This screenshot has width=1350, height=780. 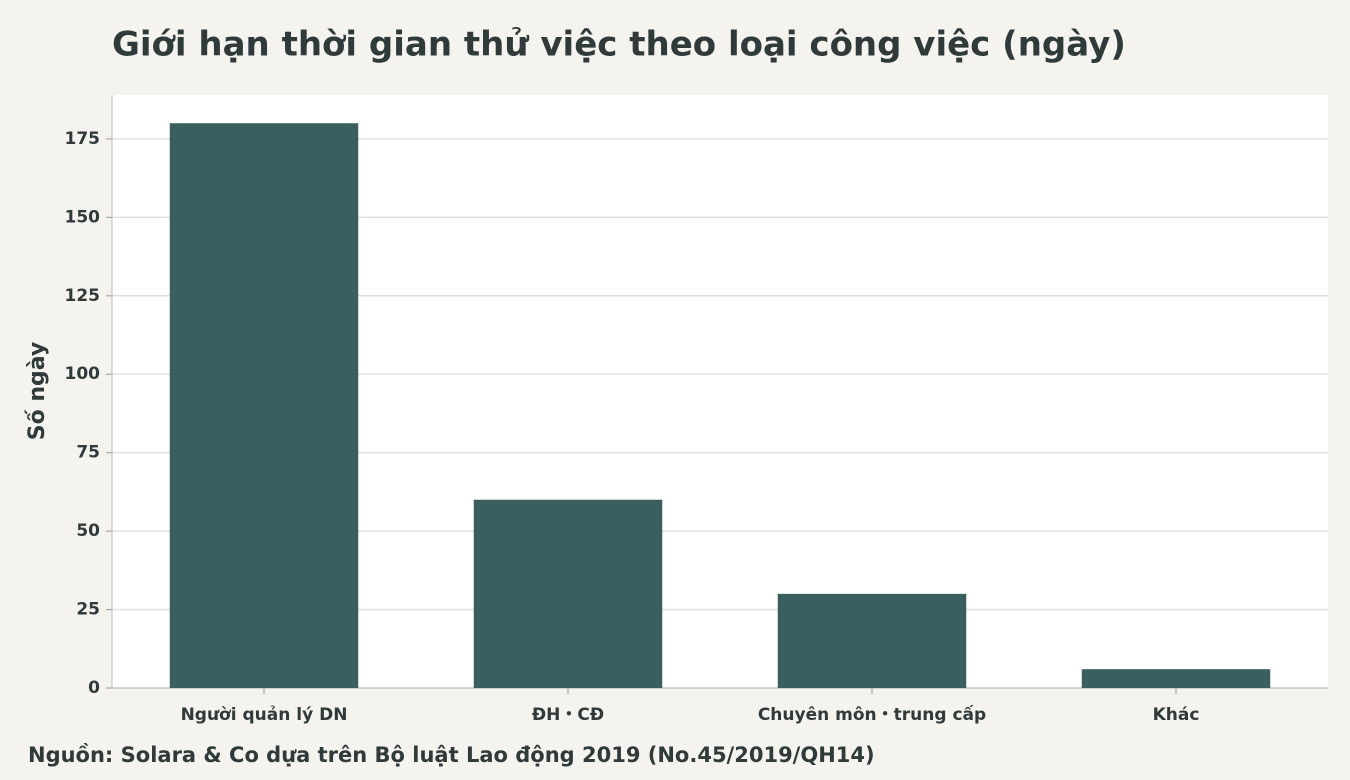 What do you see at coordinates (94, 688) in the screenshot?
I see `y-tick-label: 0` at bounding box center [94, 688].